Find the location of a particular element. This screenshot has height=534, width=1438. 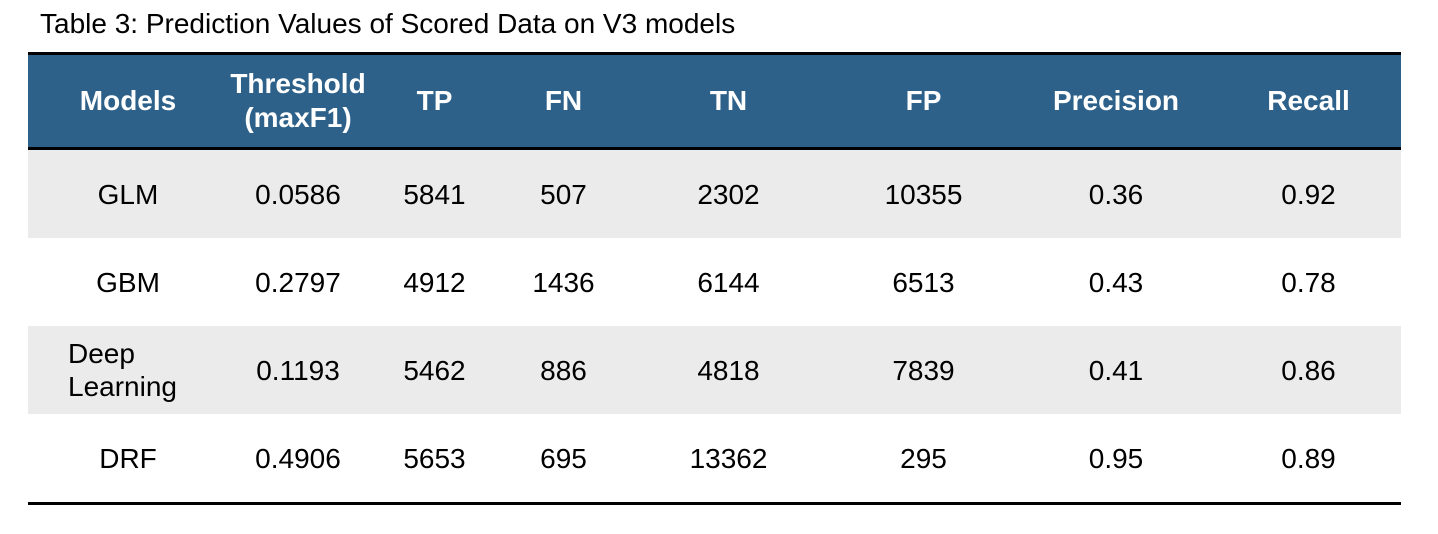

cell-tn: 2302 is located at coordinates (728, 194).